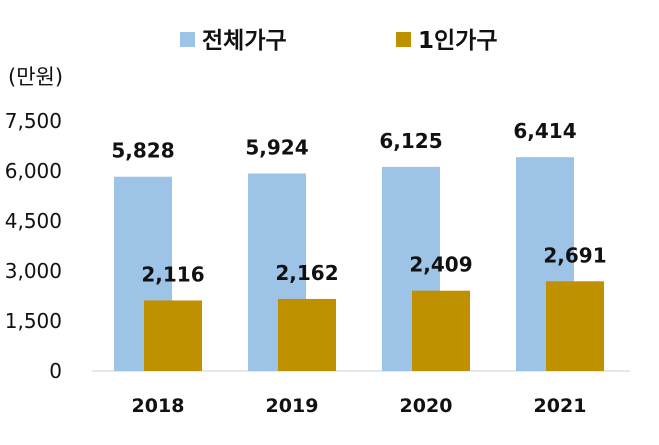 The height and width of the screenshot is (445, 659). I want to click on data-label-single-households-2018: 2,116, so click(172, 274).